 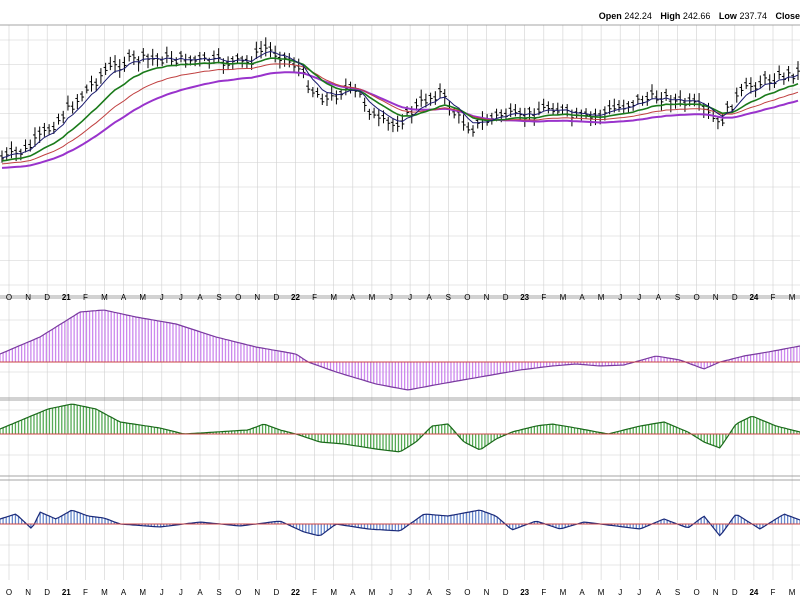 I want to click on close-label: Close, so click(x=787, y=16).